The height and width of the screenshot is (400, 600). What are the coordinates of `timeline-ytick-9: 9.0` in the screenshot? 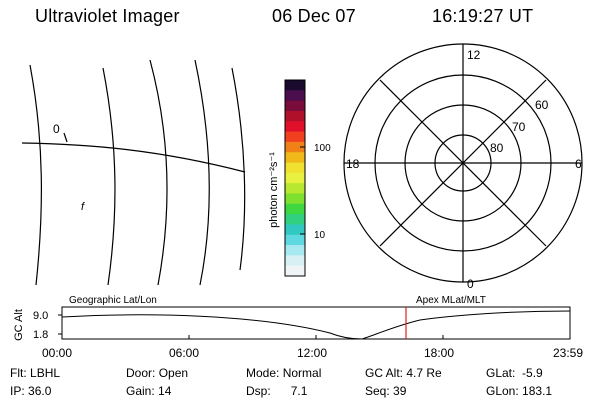 It's located at (40, 316).